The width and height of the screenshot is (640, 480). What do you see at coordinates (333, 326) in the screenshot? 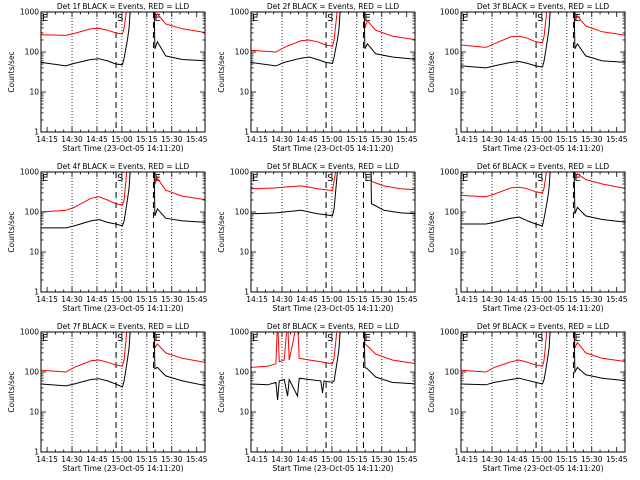
I see `panel-title: Det 8f BLACK = Events, RED = LLD` at bounding box center [333, 326].